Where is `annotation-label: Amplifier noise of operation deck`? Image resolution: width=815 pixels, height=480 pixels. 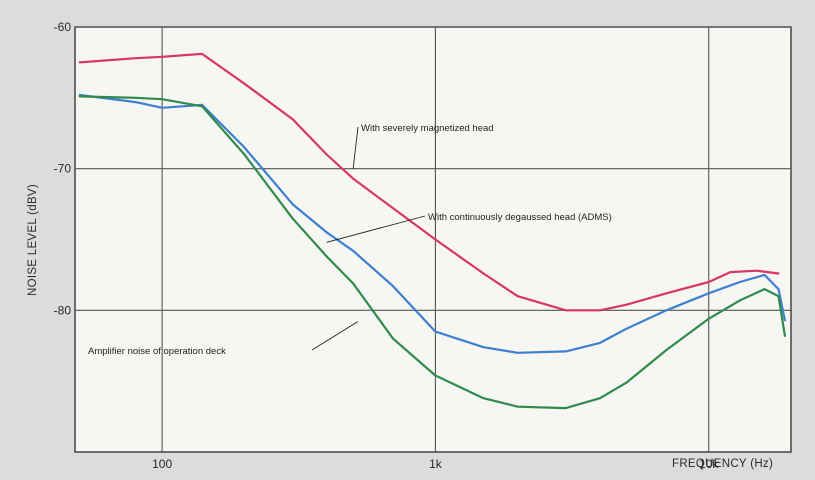 annotation-label: Amplifier noise of operation deck is located at coordinates (157, 351).